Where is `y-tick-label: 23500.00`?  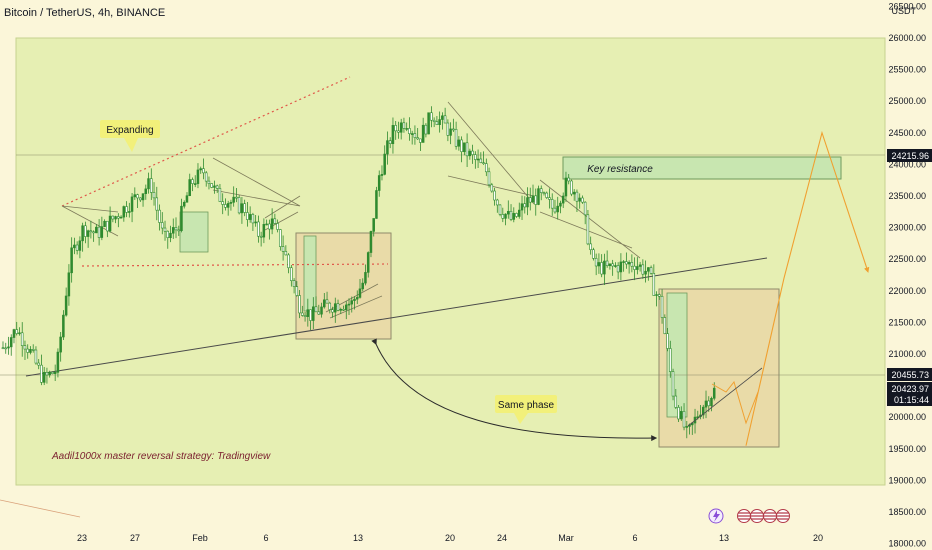
y-tick-label: 23500.00 is located at coordinates (907, 196).